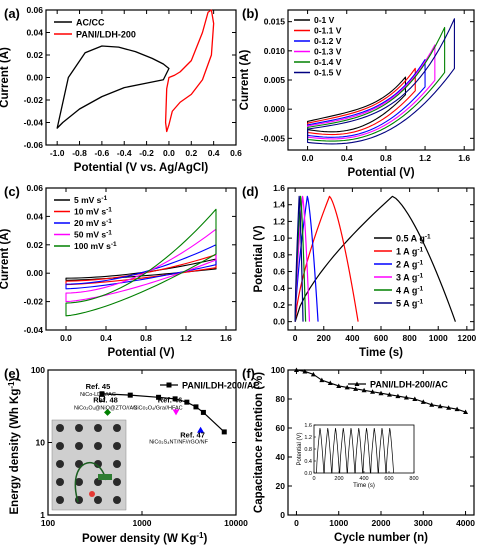  I want to click on x-tick-label: 1000, so click(142, 523).